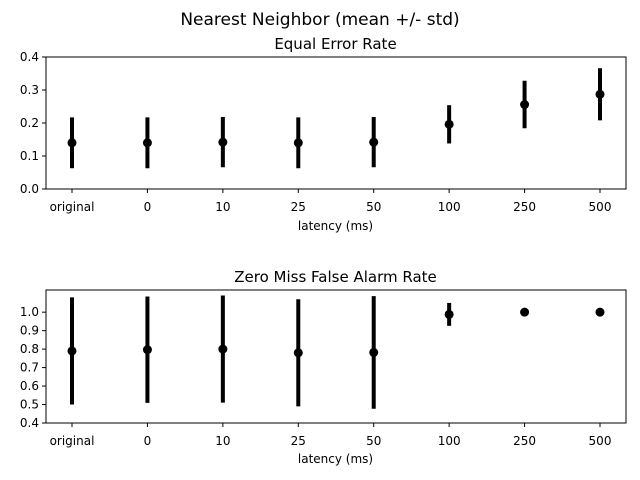 The image size is (640, 480). What do you see at coordinates (222, 207) in the screenshot?
I see `equal-error-rate-xtick-label: 10` at bounding box center [222, 207].